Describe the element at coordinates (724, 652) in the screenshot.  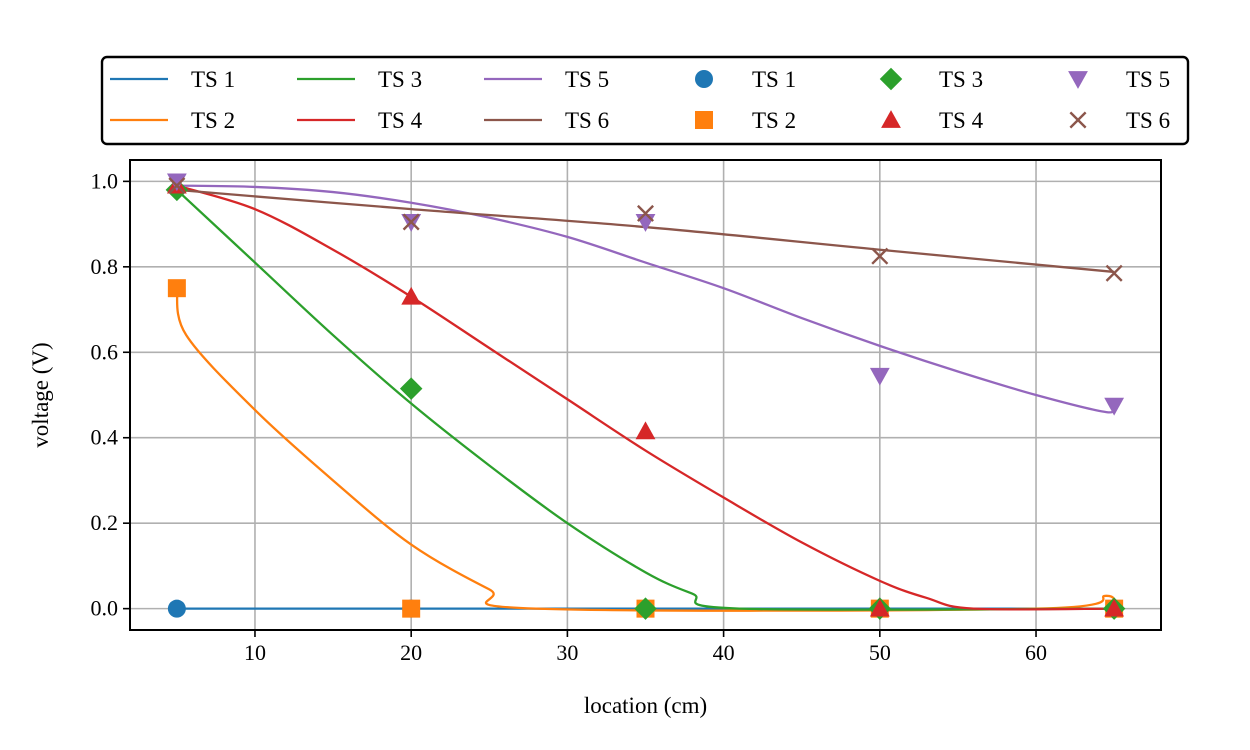
I see `x-tick-label: 40` at that location.